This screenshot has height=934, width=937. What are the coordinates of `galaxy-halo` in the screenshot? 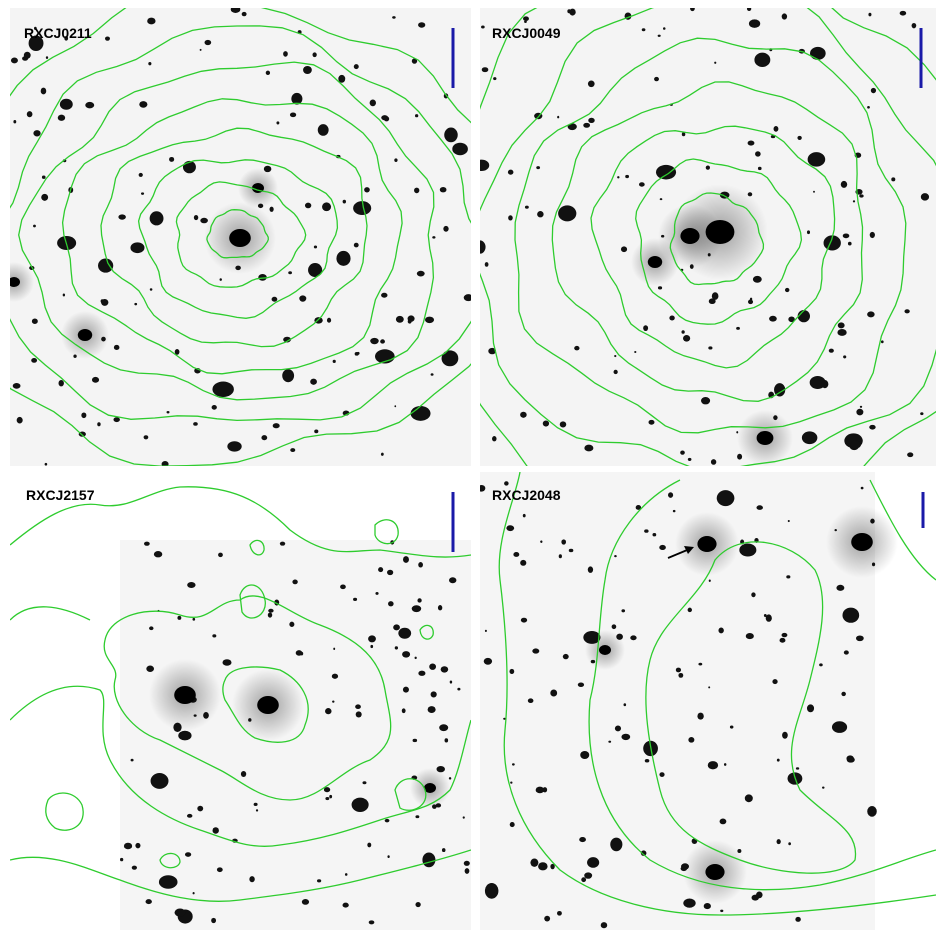 It's located at (22, 282).